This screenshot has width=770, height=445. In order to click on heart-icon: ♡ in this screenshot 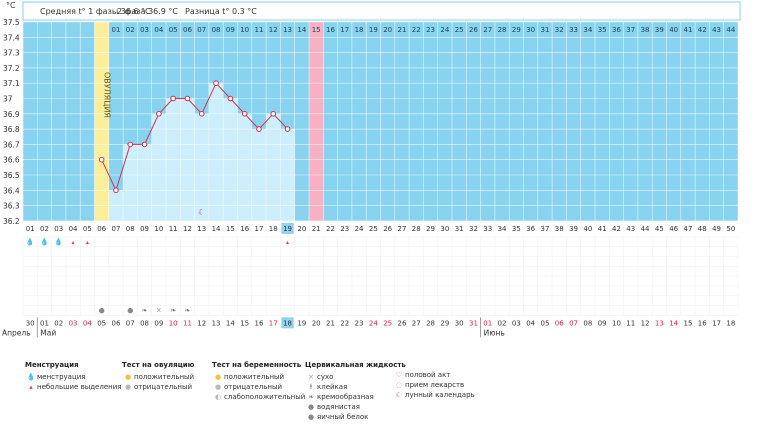, I will do `click(399, 375)`.